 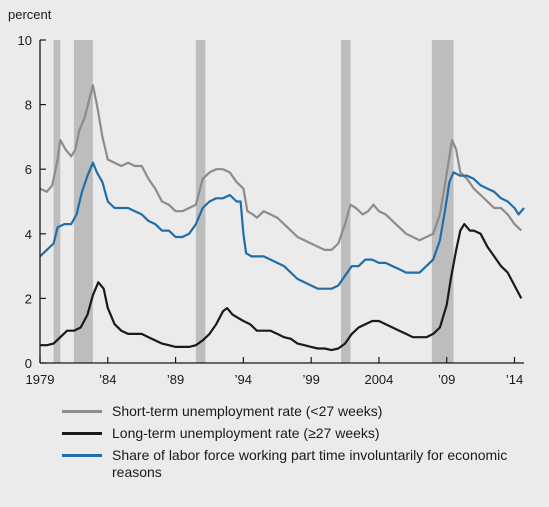 I want to click on legend-item-long-term: Long-term unemployment rate (≥27 weeks), so click(x=297, y=433).